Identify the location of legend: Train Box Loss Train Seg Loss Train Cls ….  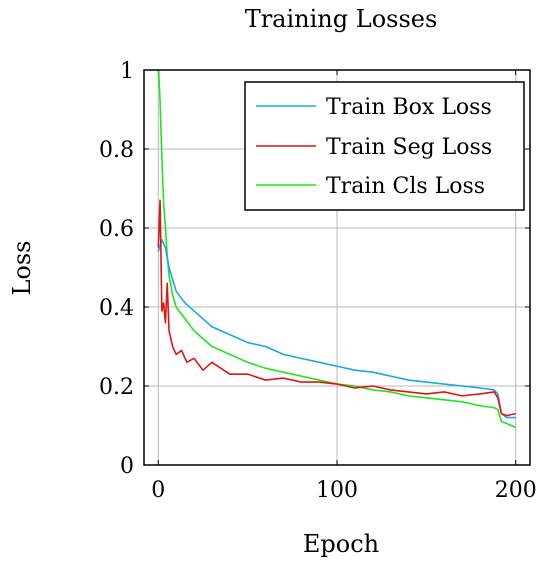
(384, 146).